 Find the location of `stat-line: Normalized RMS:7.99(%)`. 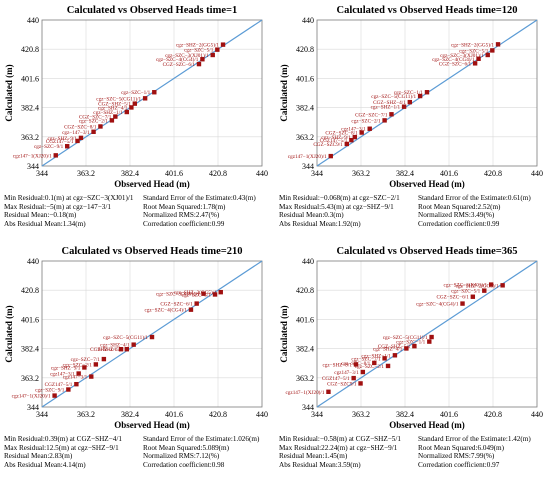

stat-line: Normalized RMS:7.99(%) is located at coordinates (456, 456).